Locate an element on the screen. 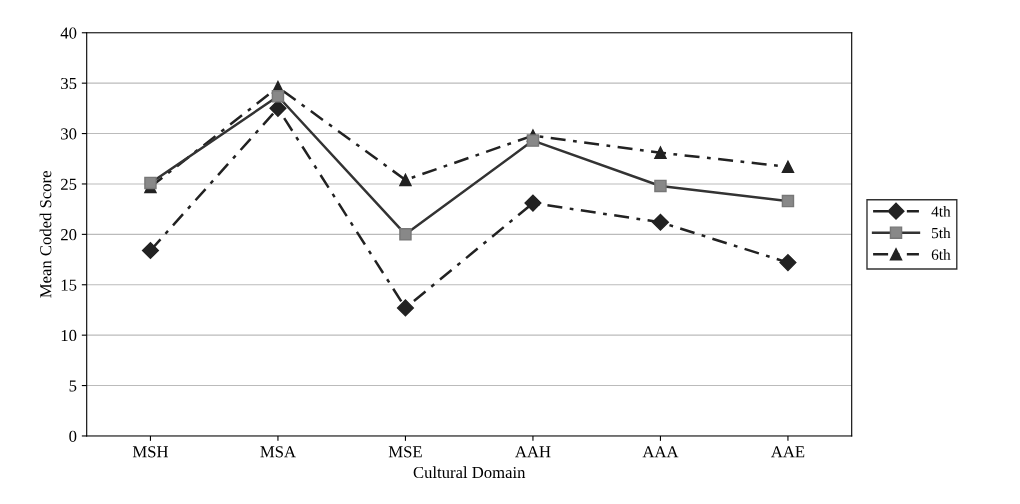  y-tick-label: 15 is located at coordinates (69, 285).